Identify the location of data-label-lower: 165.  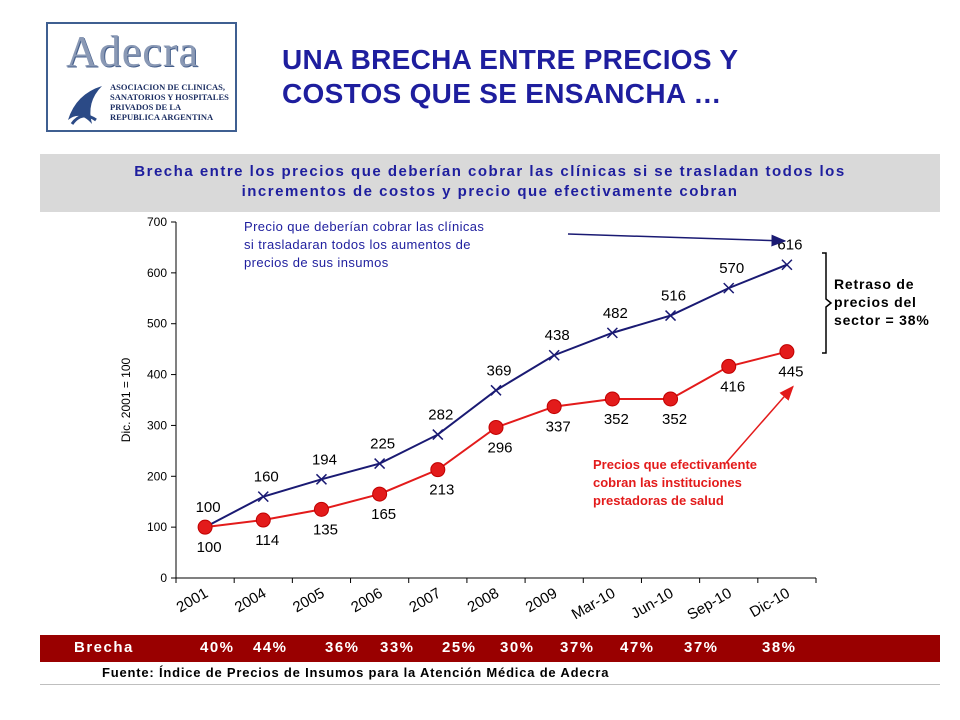
(383, 514).